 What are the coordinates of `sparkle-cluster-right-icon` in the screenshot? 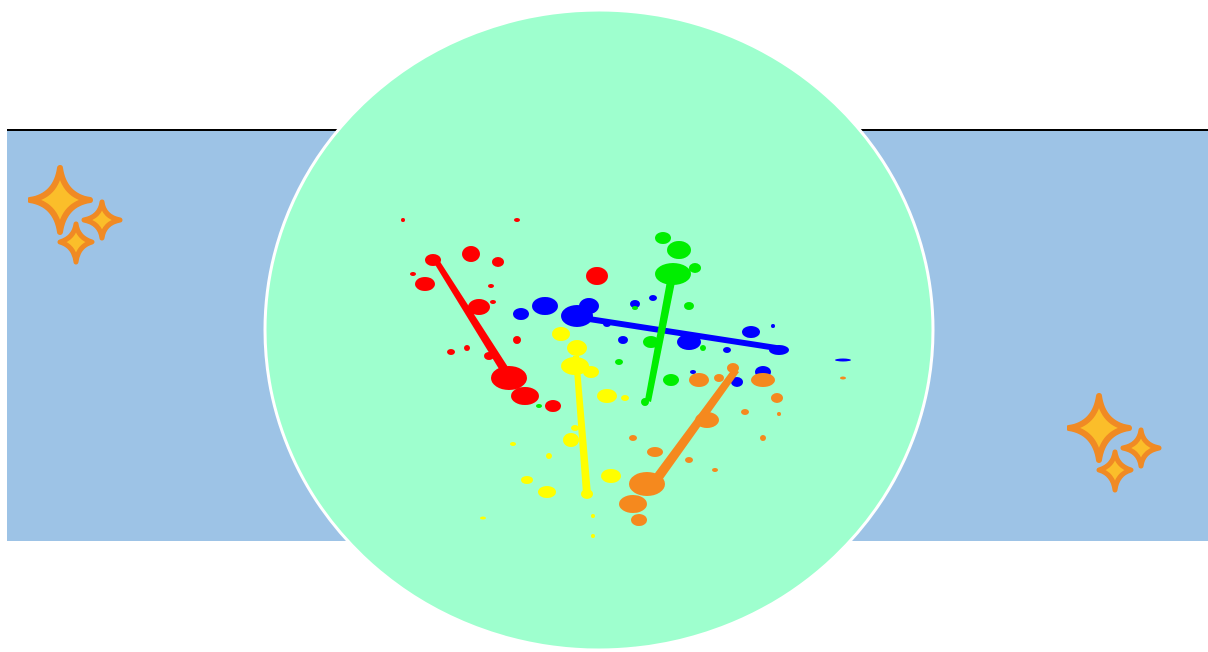 It's located at (1114, 443).